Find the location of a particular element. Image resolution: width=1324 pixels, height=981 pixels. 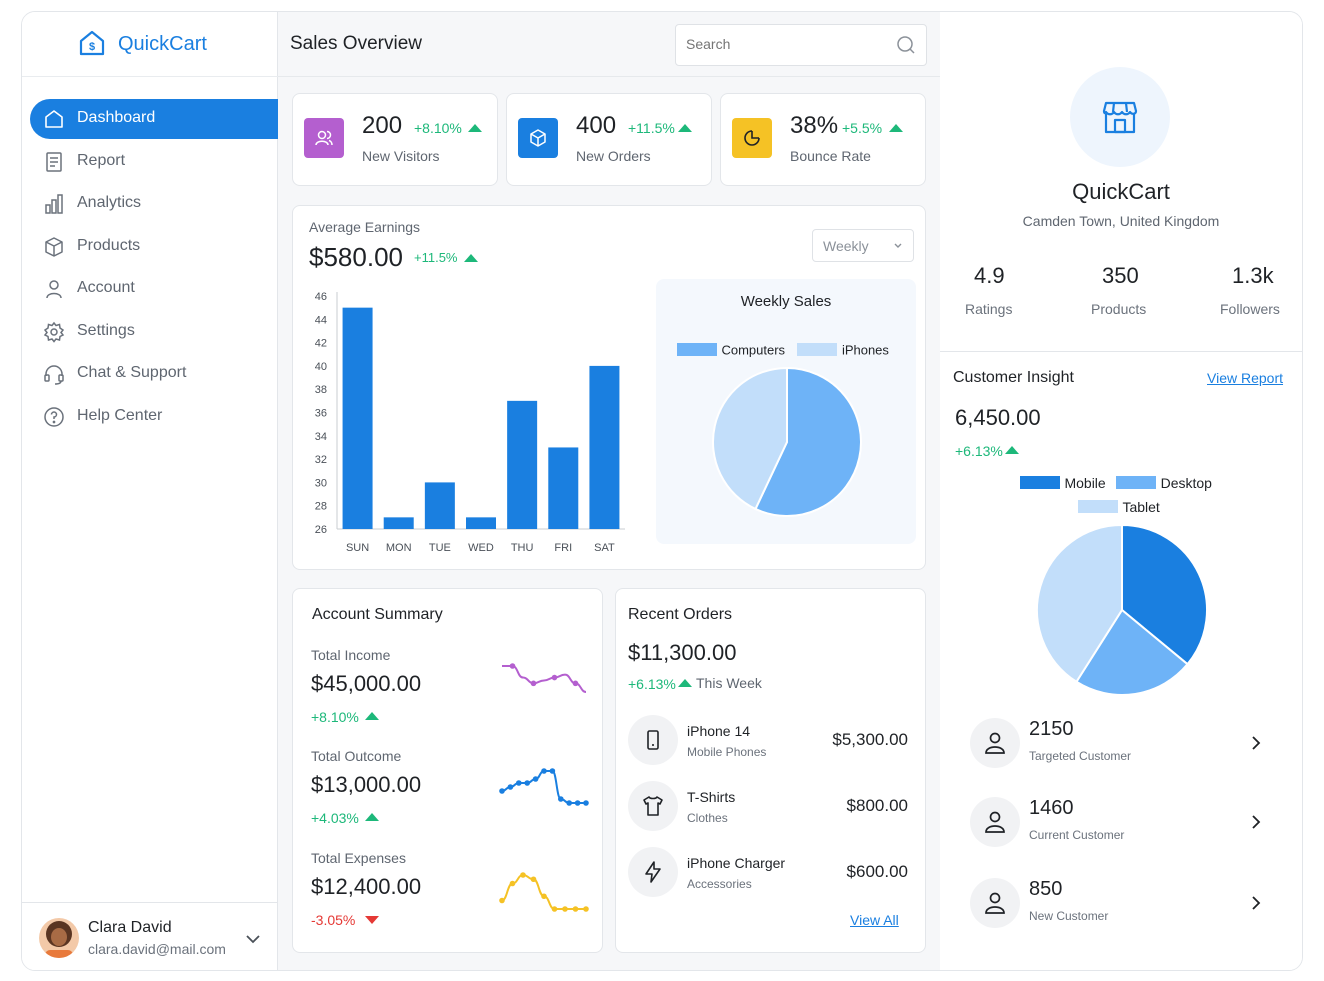

logo: $ QuickCart is located at coordinates (150, 44).